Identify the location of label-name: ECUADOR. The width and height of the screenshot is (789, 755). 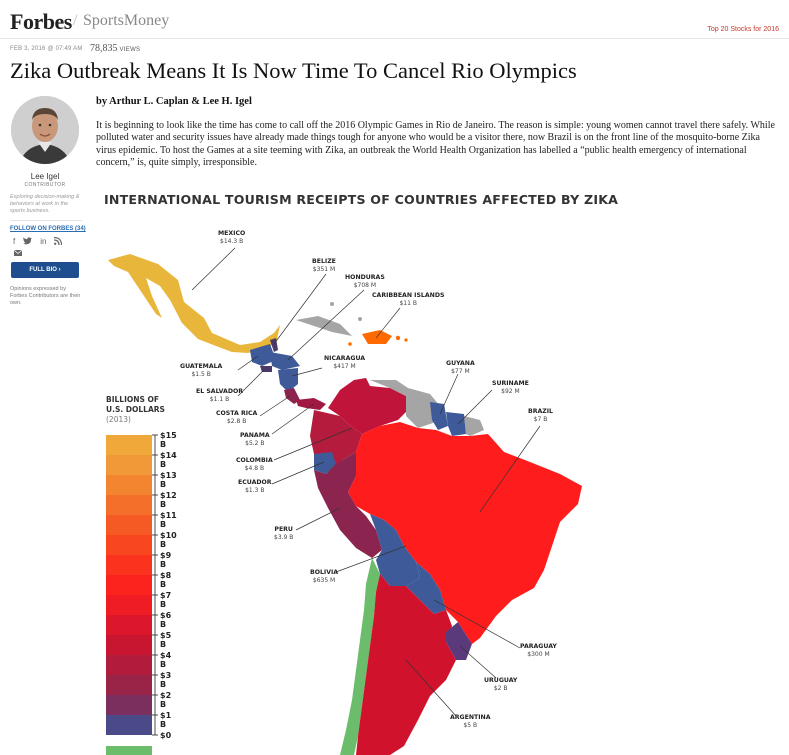
(255, 482).